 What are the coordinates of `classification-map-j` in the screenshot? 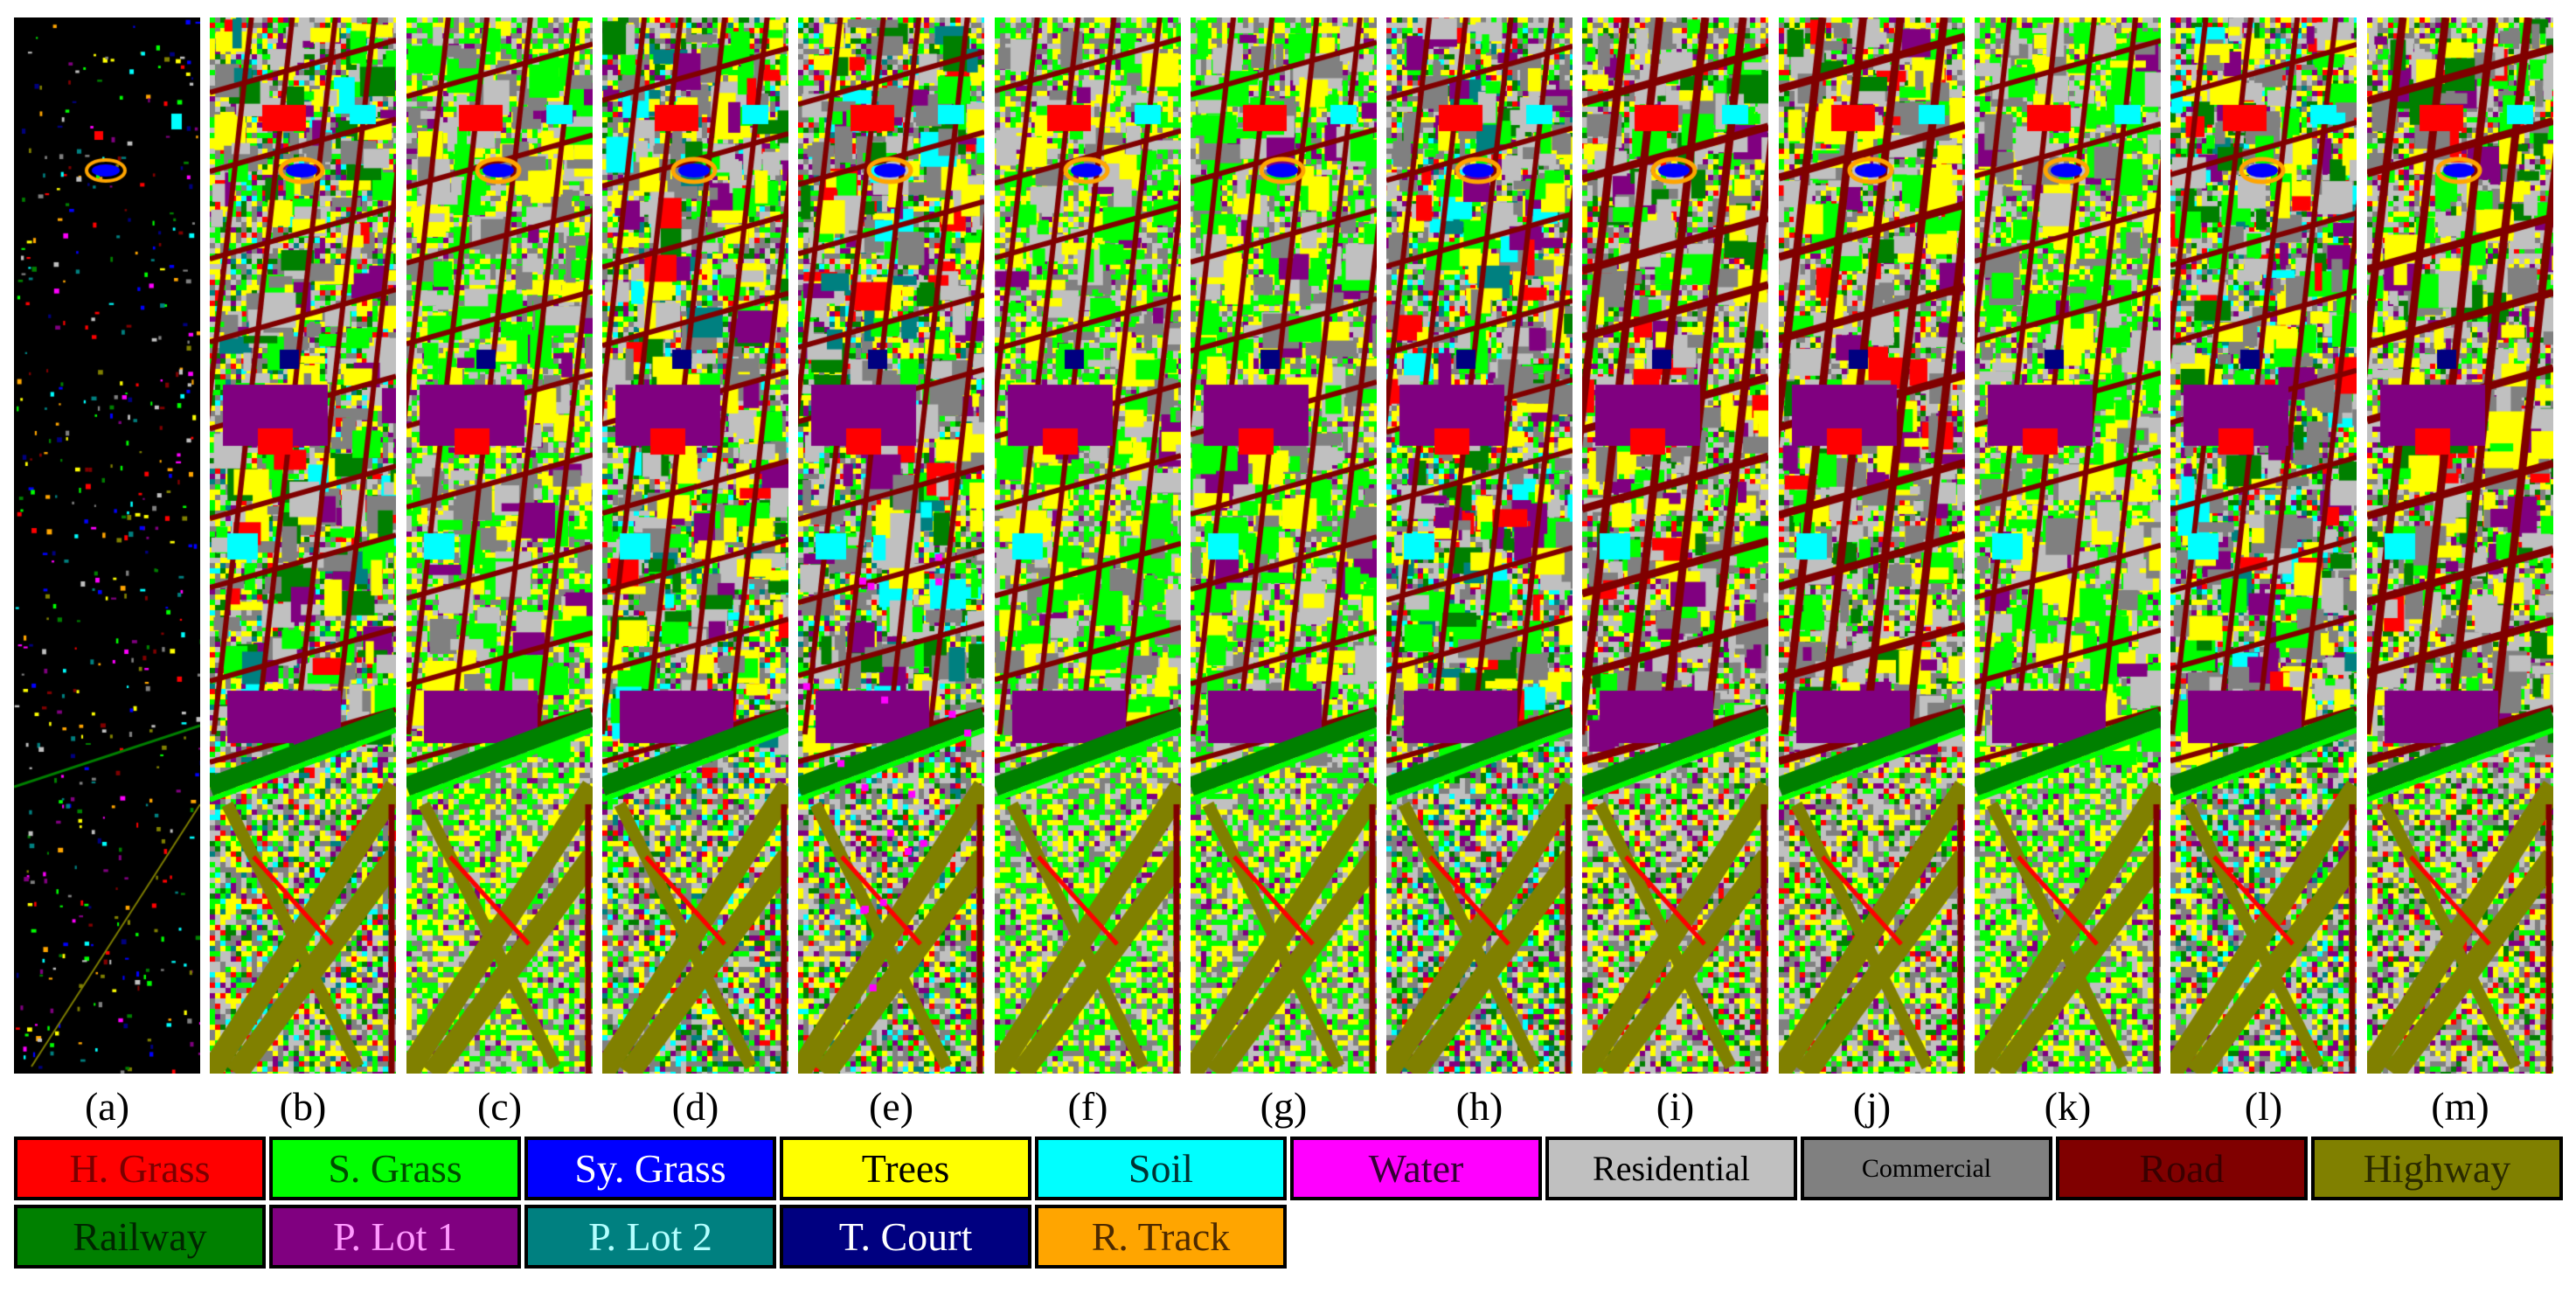 It's located at (1872, 546).